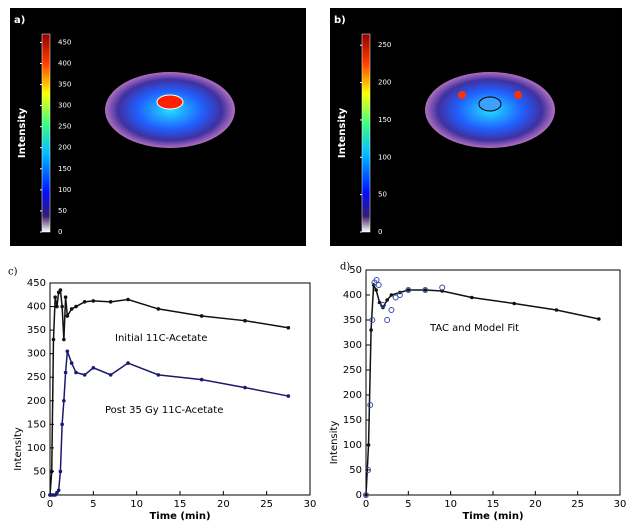 This screenshot has height=524, width=629. What do you see at coordinates (136, 504) in the screenshot?
I see `x-tick-label: 10` at bounding box center [136, 504].